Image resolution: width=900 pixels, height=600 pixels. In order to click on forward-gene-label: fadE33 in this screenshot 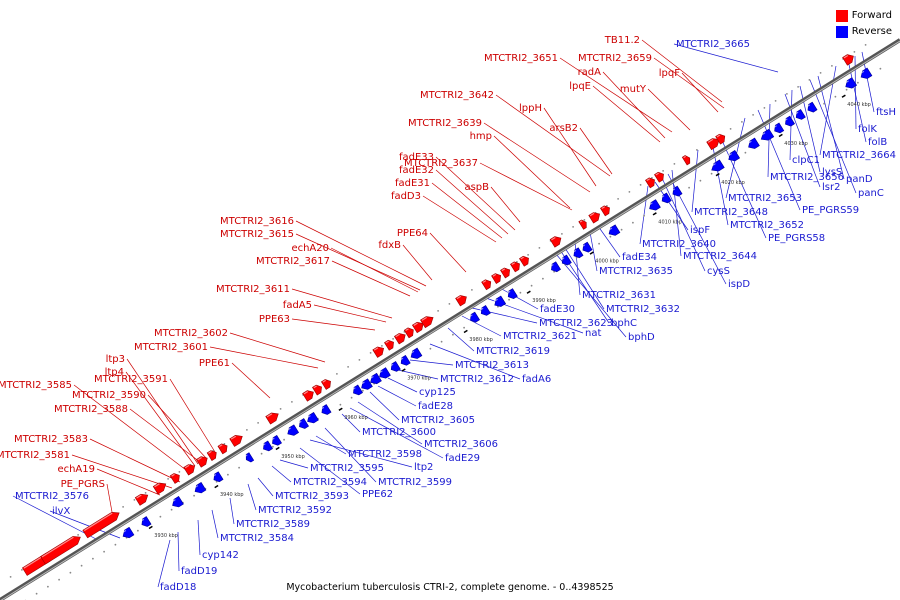, I will do `click(416, 157)`.